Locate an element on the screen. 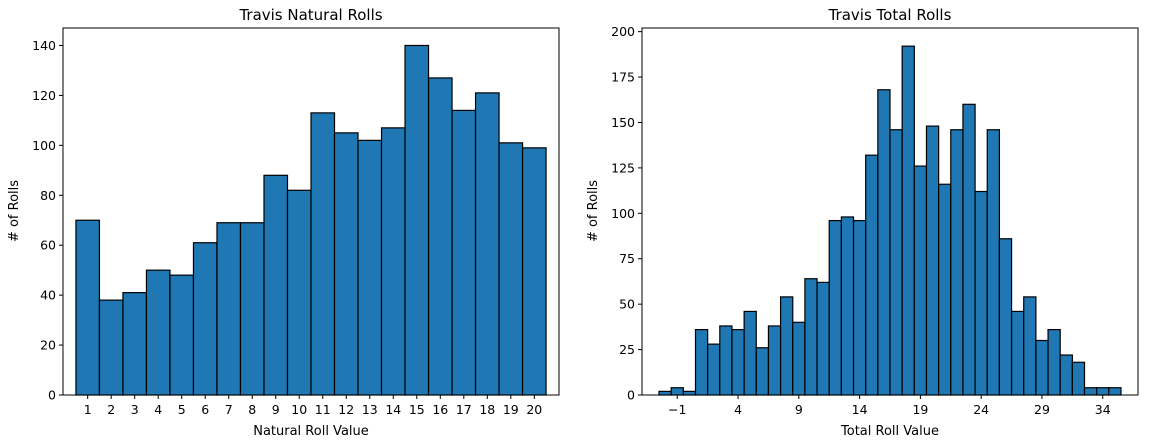 The image size is (1149, 446). chart-title: Travis Total Rolls is located at coordinates (890, 15).